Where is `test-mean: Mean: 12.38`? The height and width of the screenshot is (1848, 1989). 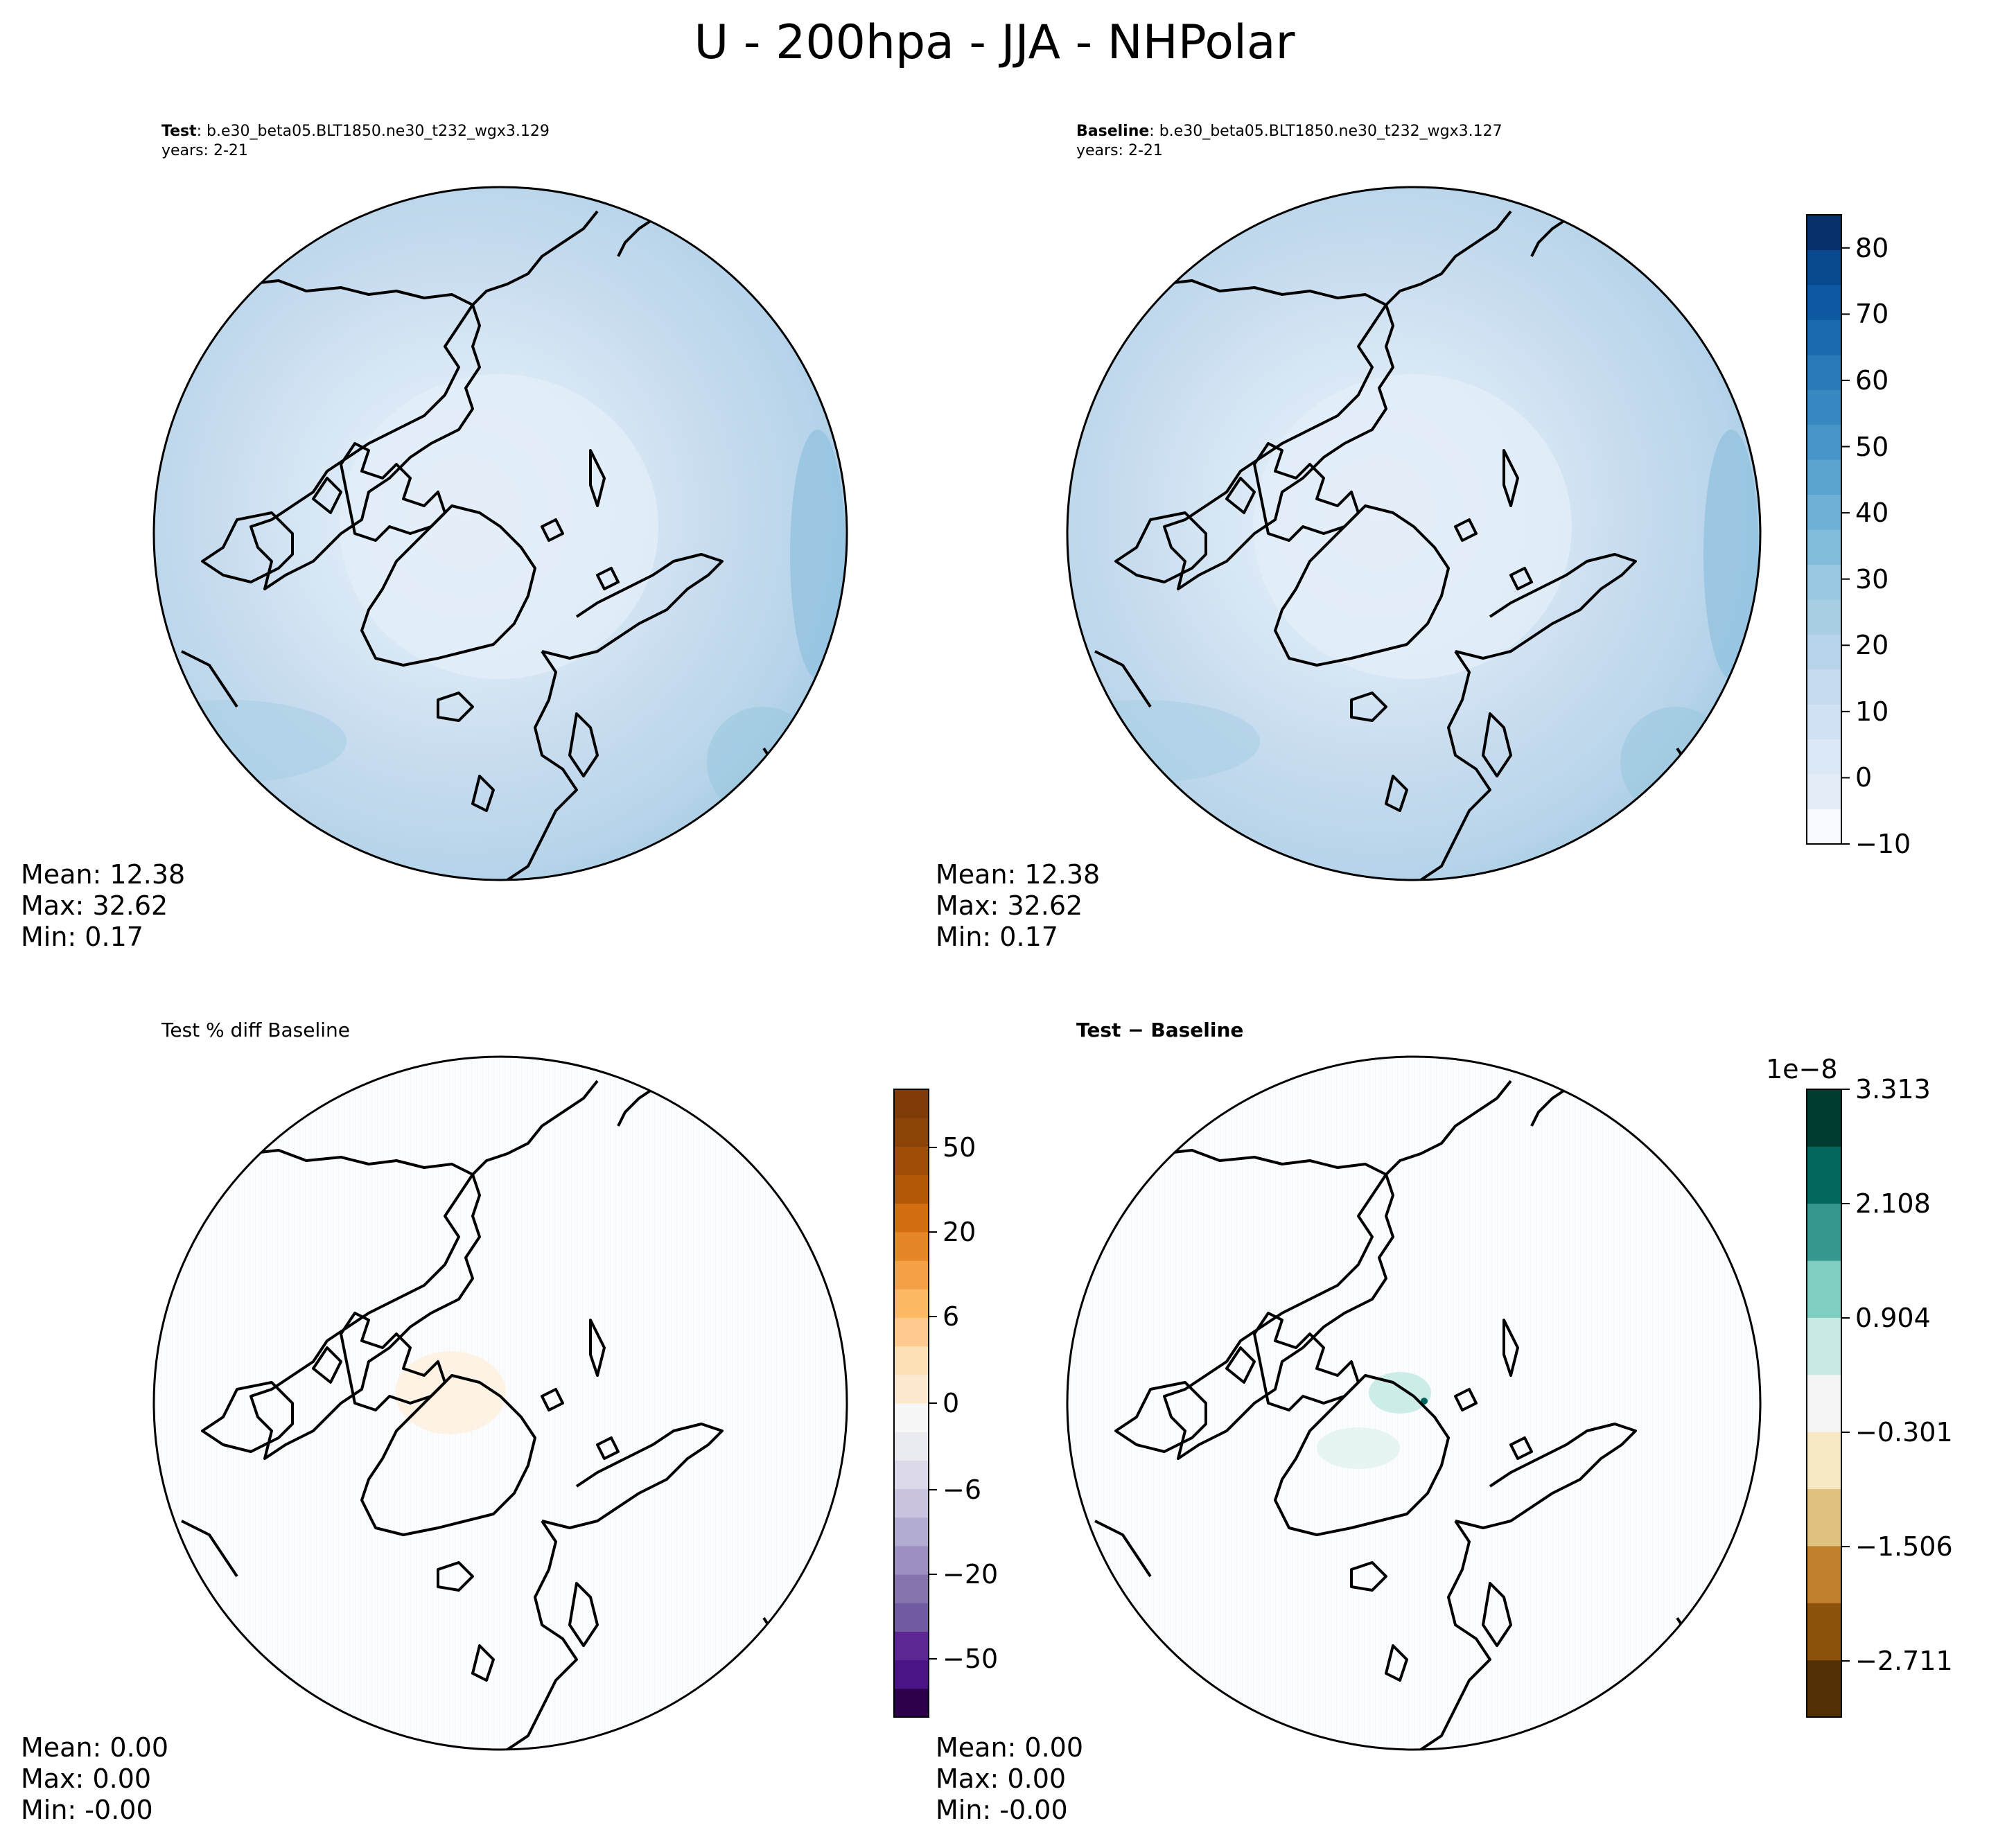
test-mean: Mean: 12.38 is located at coordinates (103, 874).